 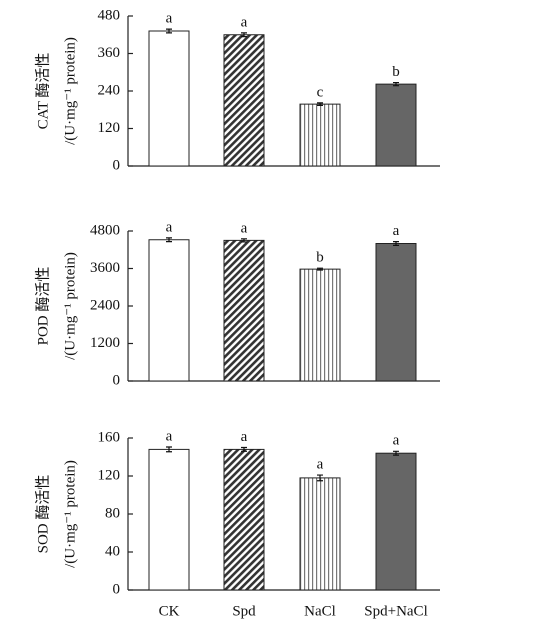 What do you see at coordinates (109, 437) in the screenshot?
I see `y-tick-label: 160` at bounding box center [109, 437].